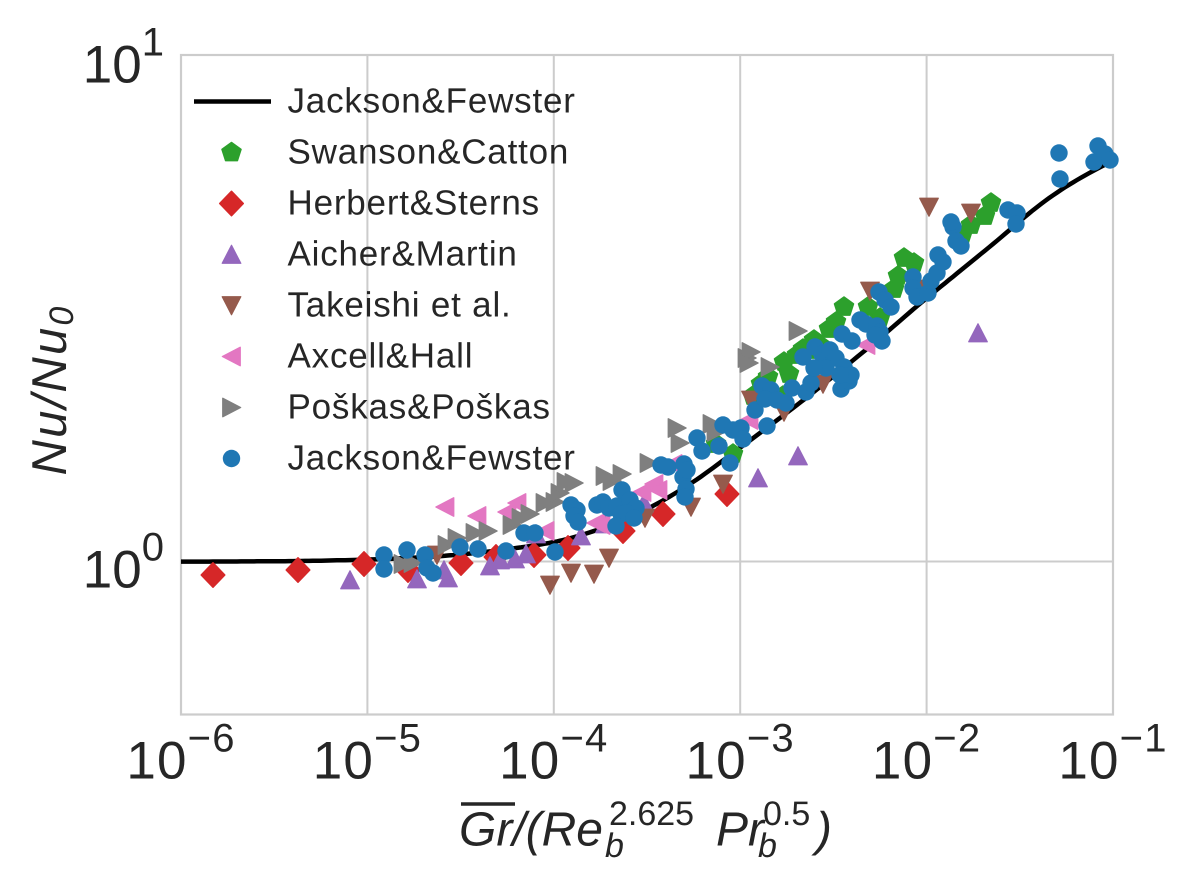  Describe the element at coordinates (52, 390) in the screenshot. I see `svg-text: Nu/Nu0` at that location.